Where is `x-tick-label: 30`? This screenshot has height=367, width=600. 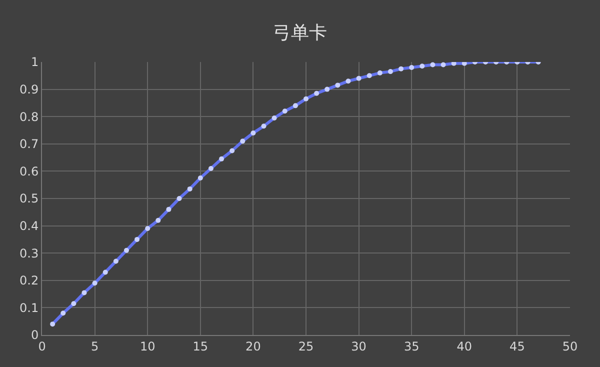 x-tick-label: 30 is located at coordinates (358, 346).